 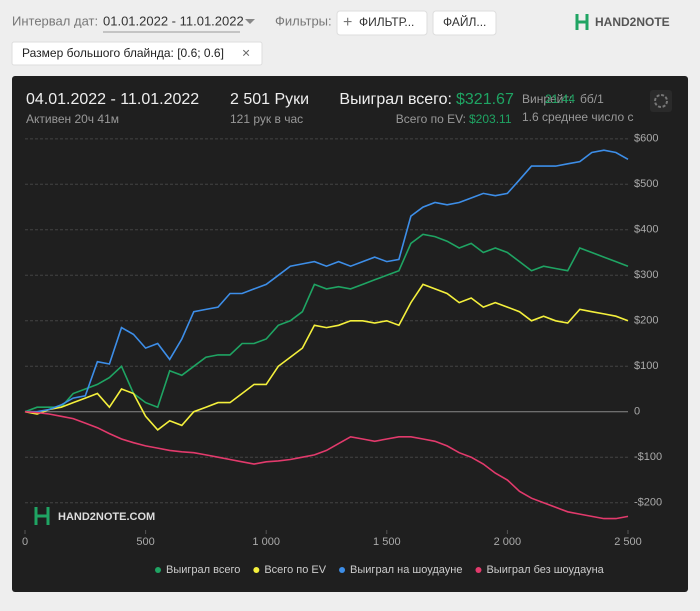 What do you see at coordinates (485, 99) in the screenshot?
I see `won-value: $321.67` at bounding box center [485, 99].